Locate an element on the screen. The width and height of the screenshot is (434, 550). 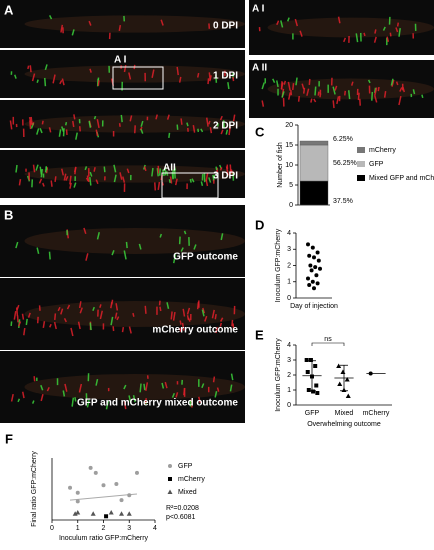
inset-box is located at coordinates (190, 185).